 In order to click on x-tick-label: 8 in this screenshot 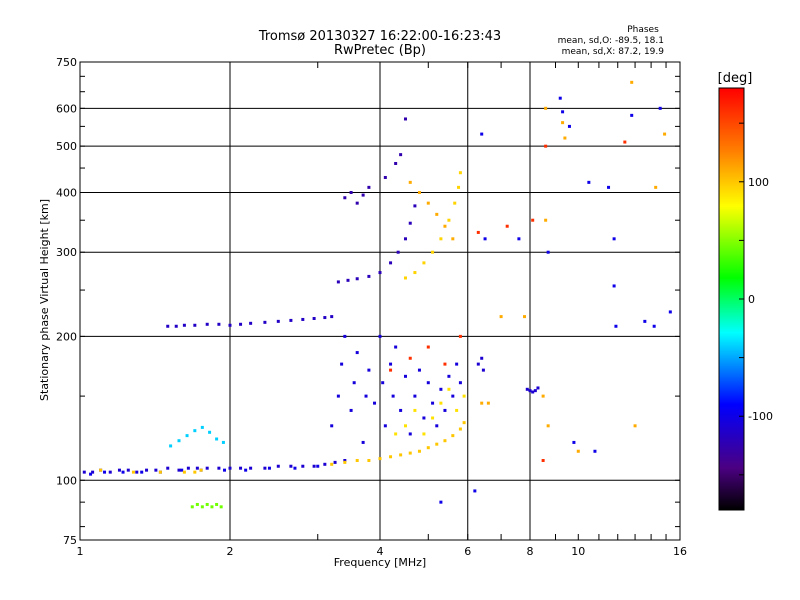, I will do `click(530, 551)`.